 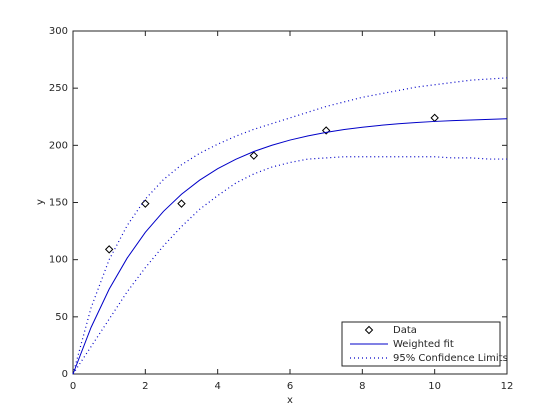 I want to click on y-tick-label: 150, so click(x=58, y=203).